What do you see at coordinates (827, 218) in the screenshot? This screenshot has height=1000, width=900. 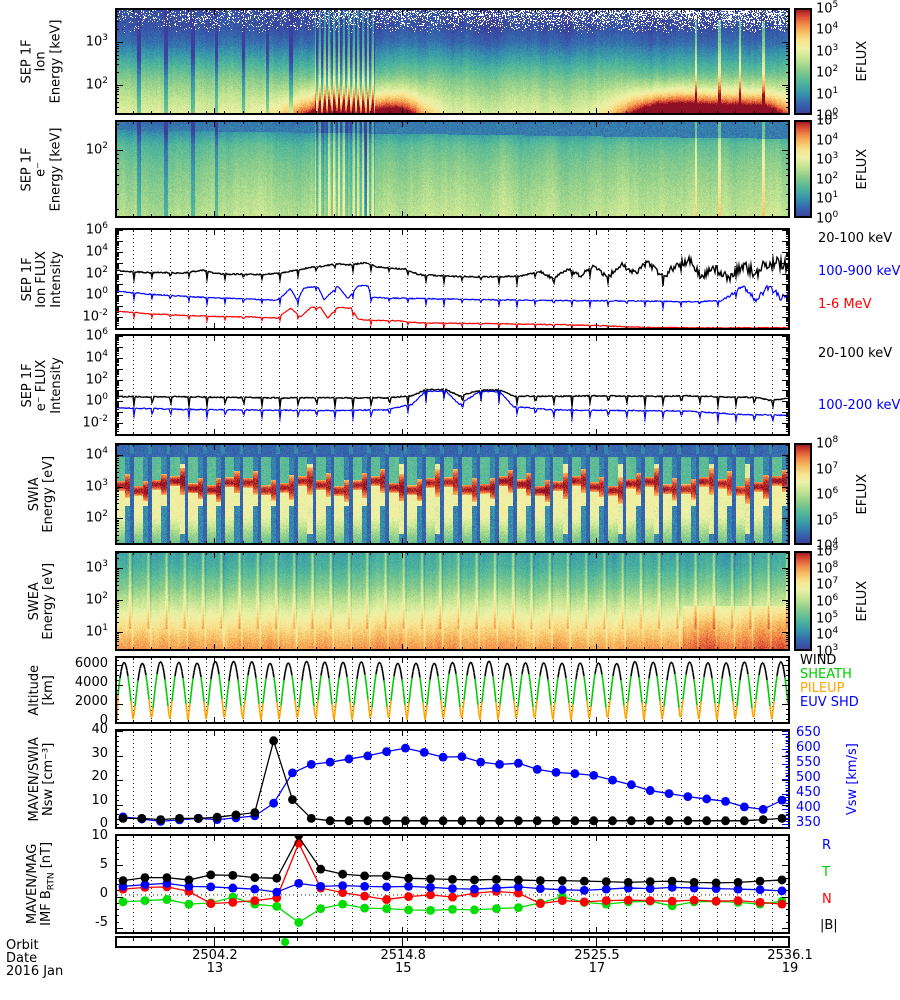 I see `cbar-tick-sep-e: 10⁰` at bounding box center [827, 218].